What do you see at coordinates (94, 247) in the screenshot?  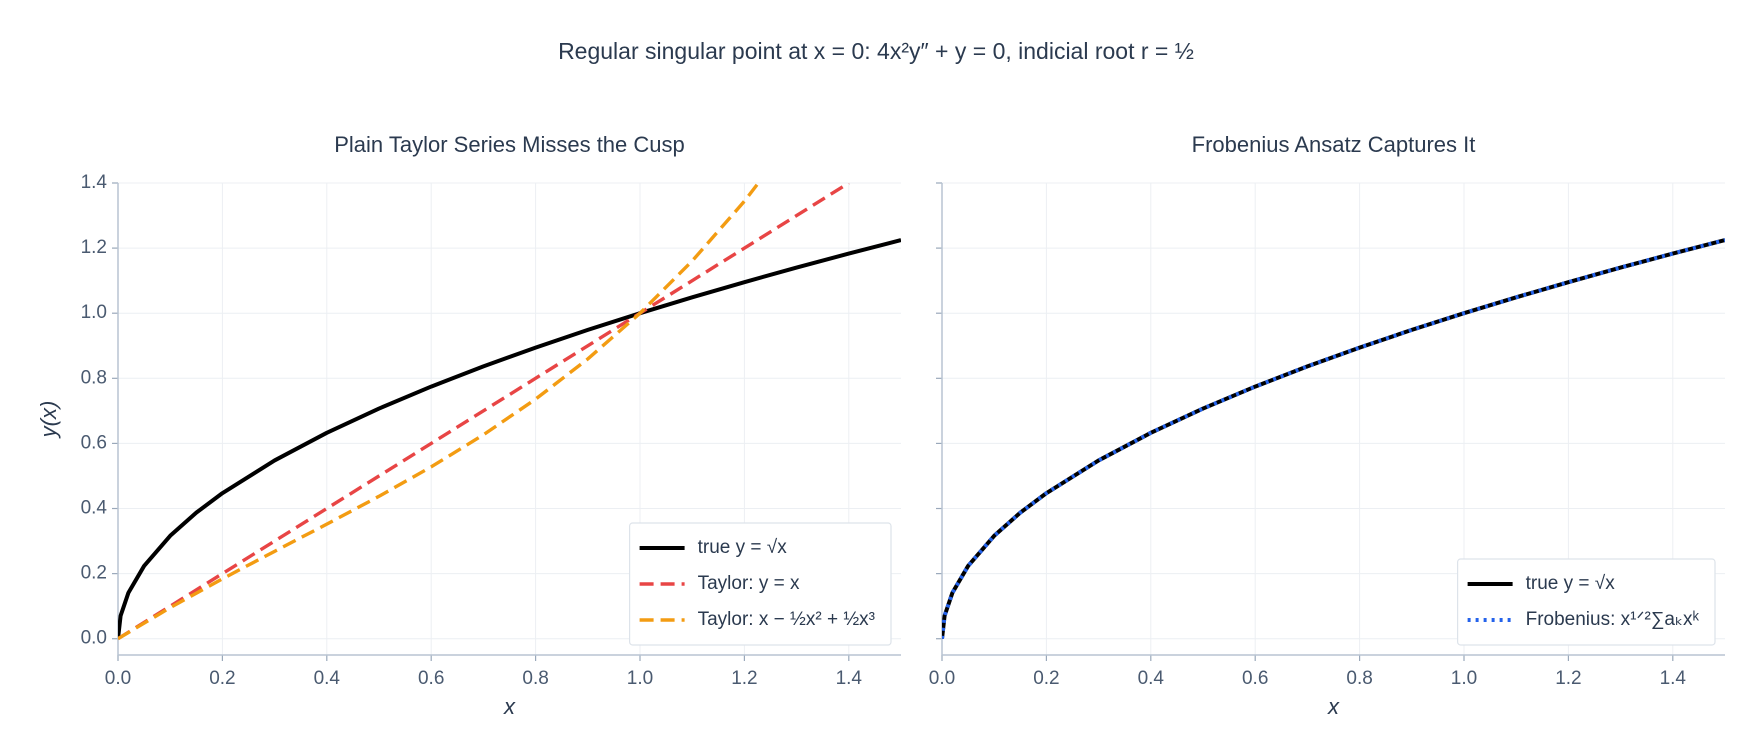 I see `y-tick-label: 1.2` at bounding box center [94, 247].